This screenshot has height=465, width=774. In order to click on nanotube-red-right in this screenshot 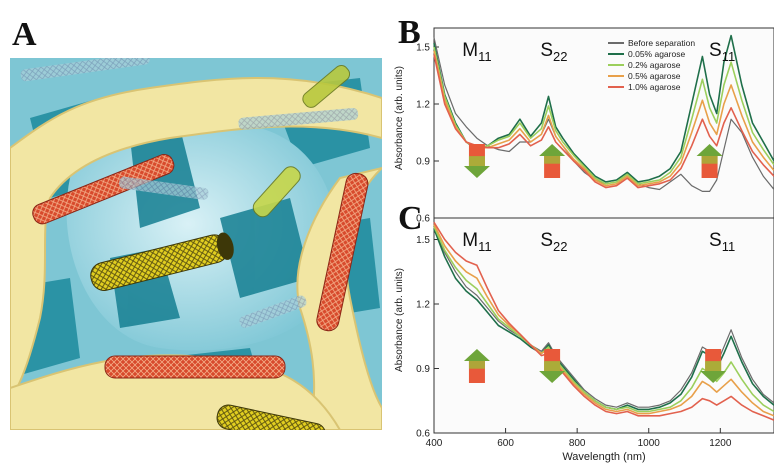, I will do `click(342, 252)`.